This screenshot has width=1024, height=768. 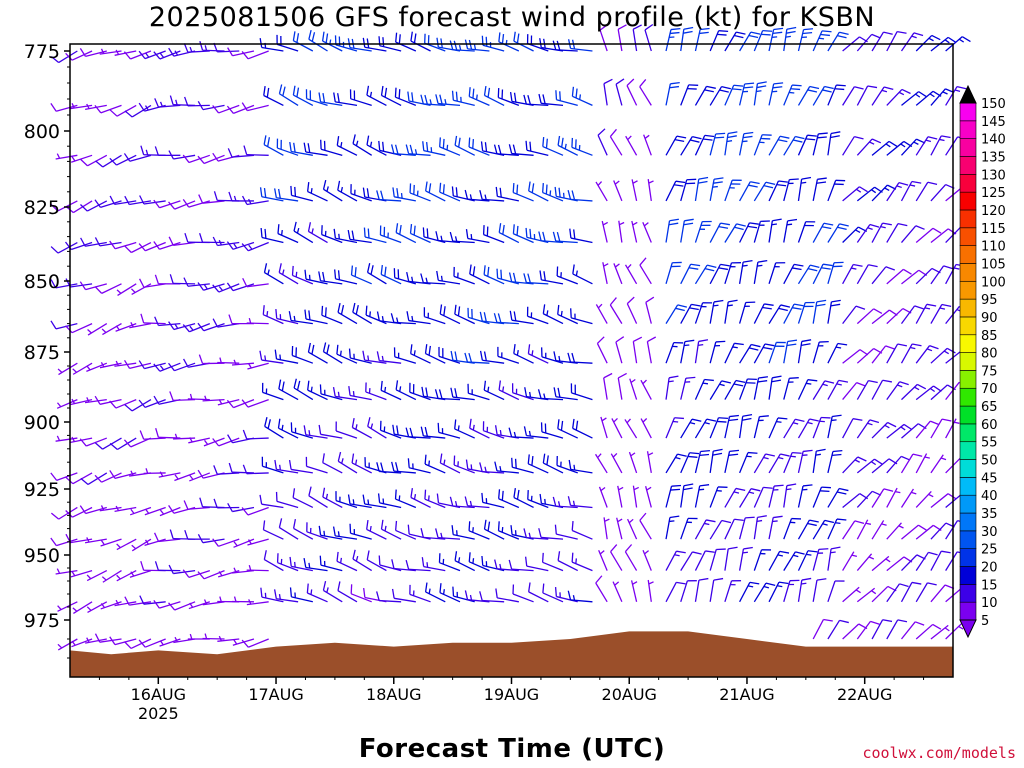 I want to click on colorbar-tick-label: 135, so click(x=993, y=157).